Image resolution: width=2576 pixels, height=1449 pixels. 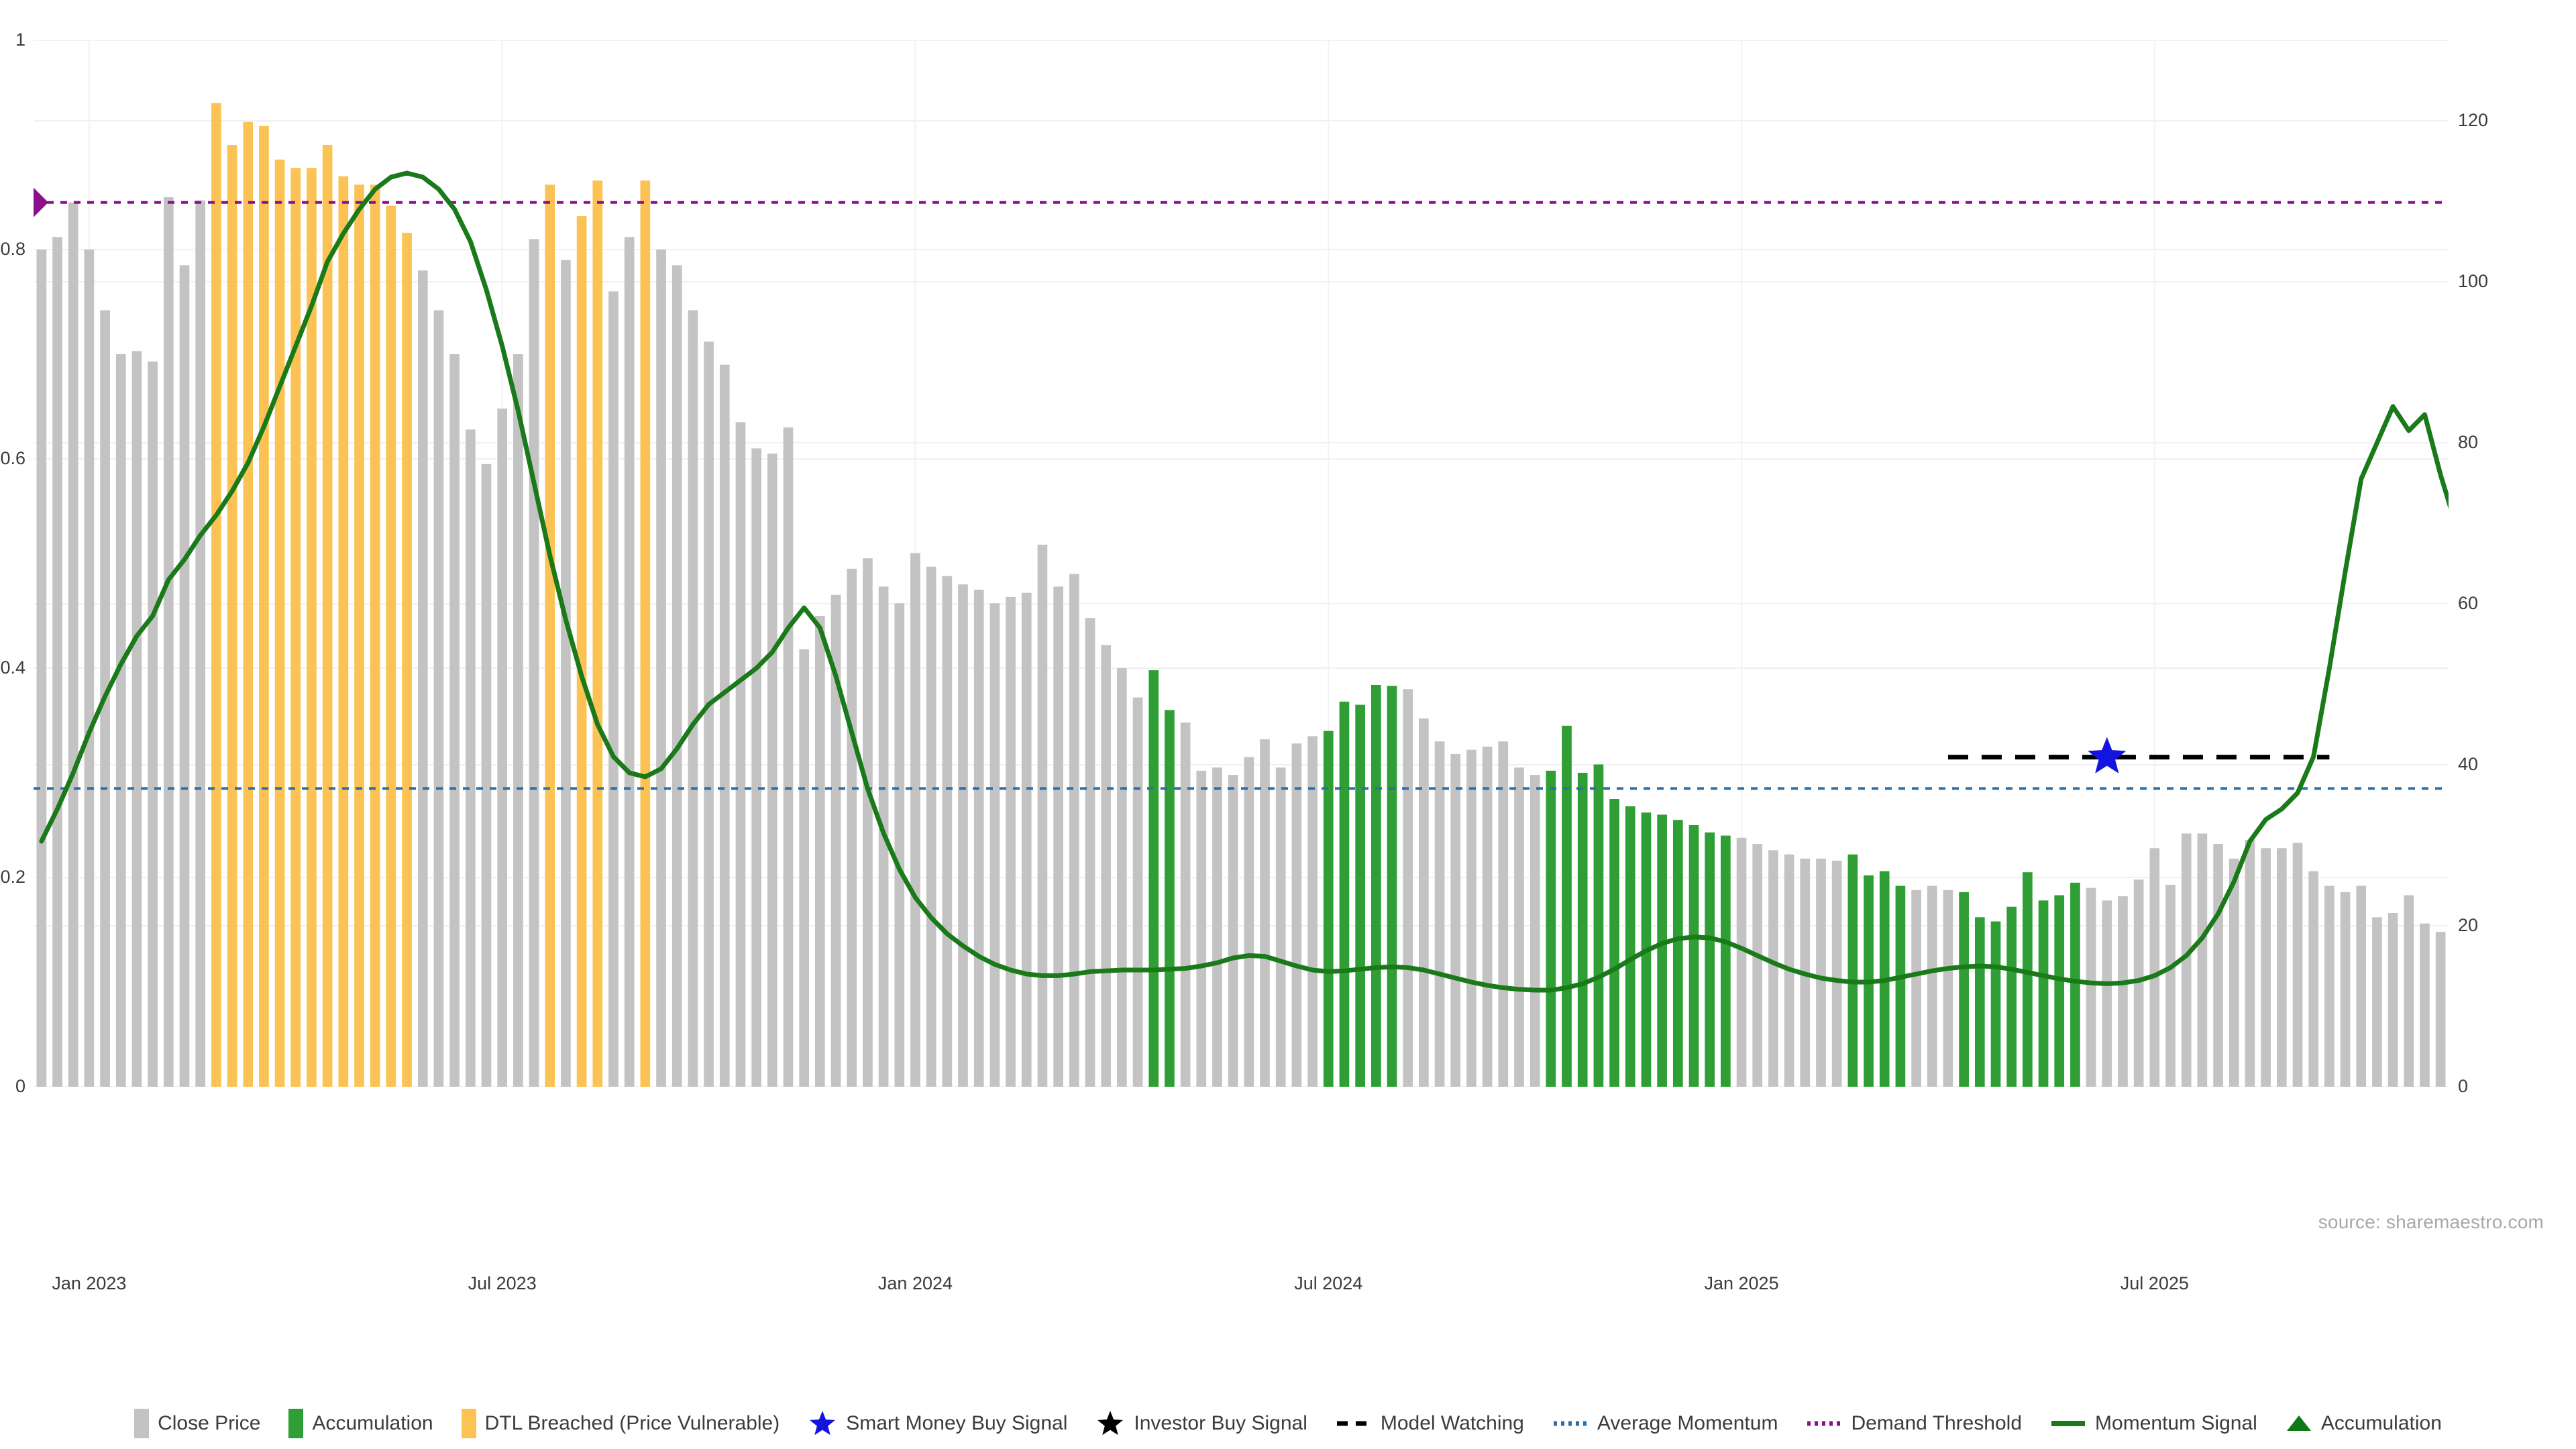 I want to click on legend-item: Close Price, so click(x=197, y=1423).